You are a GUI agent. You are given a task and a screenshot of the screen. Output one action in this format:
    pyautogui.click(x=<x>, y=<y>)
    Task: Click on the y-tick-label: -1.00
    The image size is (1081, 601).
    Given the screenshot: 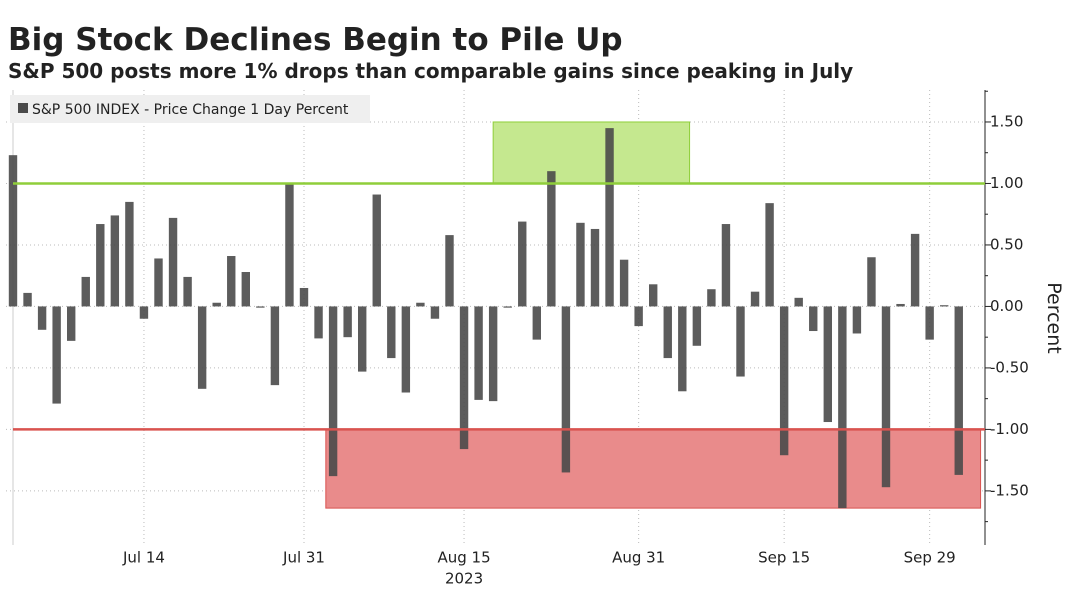 What is the action you would take?
    pyautogui.click(x=1009, y=429)
    